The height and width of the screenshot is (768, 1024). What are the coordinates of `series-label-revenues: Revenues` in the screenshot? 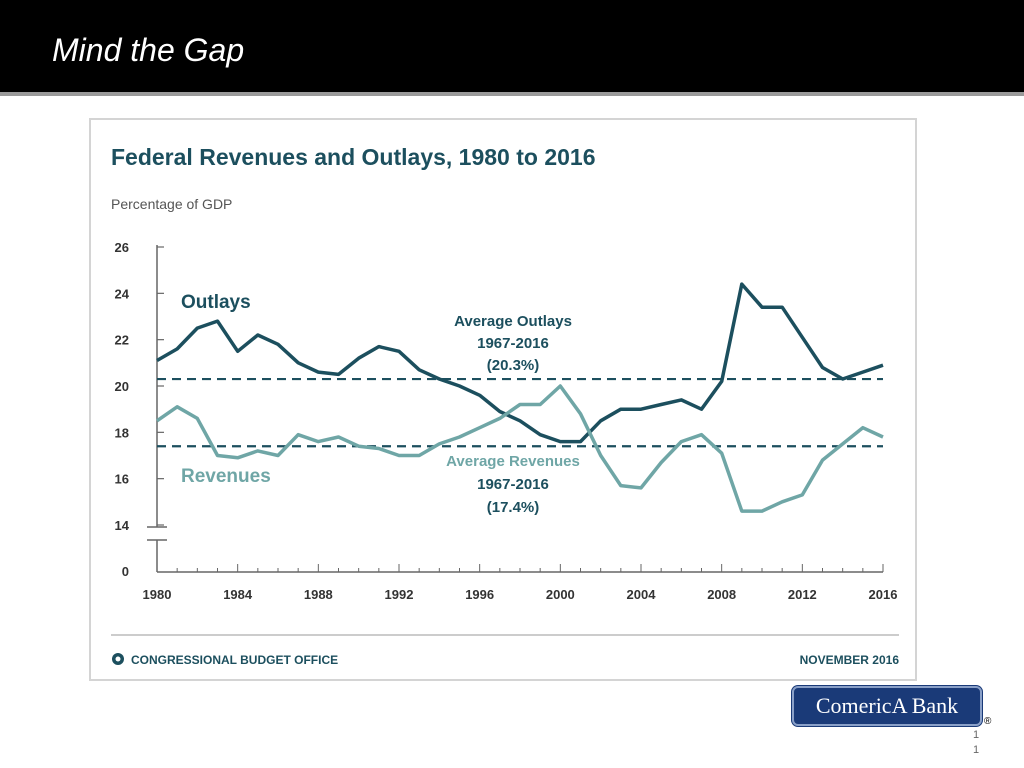 It's located at (226, 476).